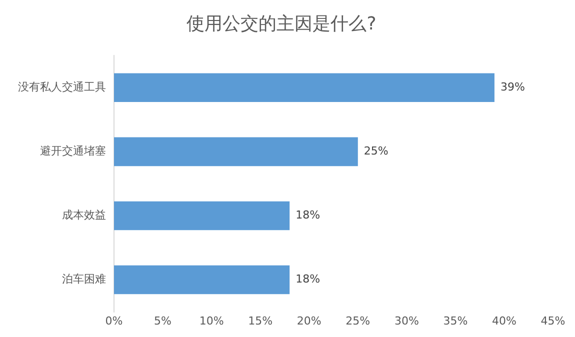 The width and height of the screenshot is (575, 337). Describe the element at coordinates (281, 23) in the screenshot. I see `chart-title: 使用公交的主因是什么?` at that location.